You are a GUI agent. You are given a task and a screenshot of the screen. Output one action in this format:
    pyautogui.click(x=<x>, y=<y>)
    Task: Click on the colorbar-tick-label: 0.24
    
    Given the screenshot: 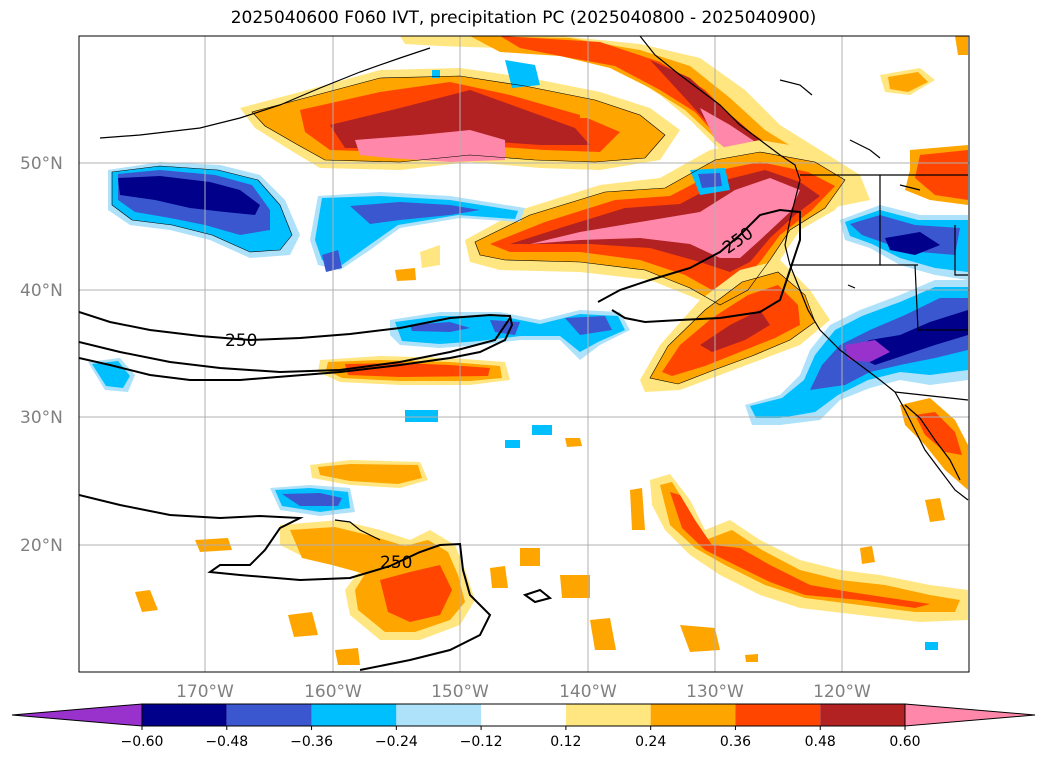 What is the action you would take?
    pyautogui.click(x=650, y=742)
    